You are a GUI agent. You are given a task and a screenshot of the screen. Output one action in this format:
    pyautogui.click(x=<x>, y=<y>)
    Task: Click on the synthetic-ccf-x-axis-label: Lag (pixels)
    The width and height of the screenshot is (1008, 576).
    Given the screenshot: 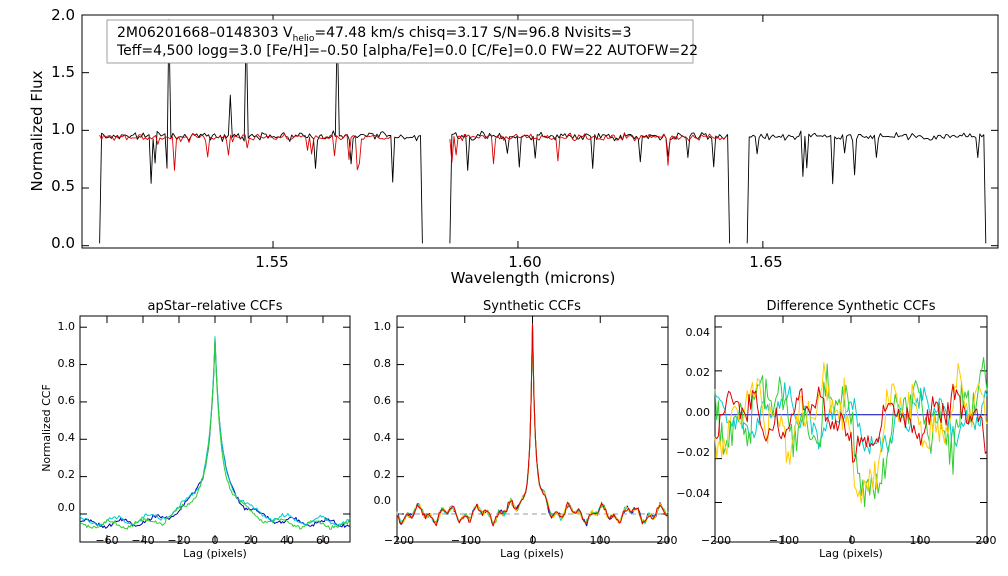 What is the action you would take?
    pyautogui.click(x=532, y=553)
    